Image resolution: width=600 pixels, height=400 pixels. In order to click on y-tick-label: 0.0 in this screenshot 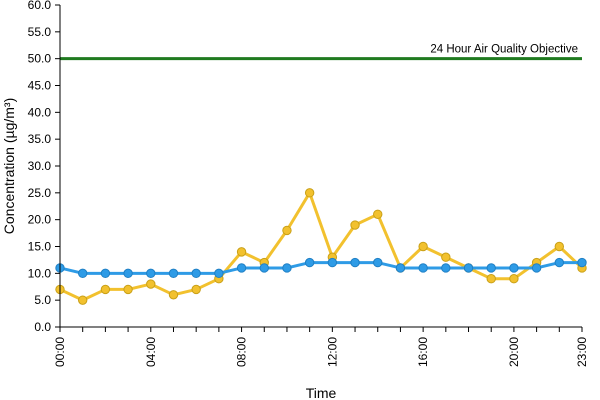, I will do `click(42, 327)`.